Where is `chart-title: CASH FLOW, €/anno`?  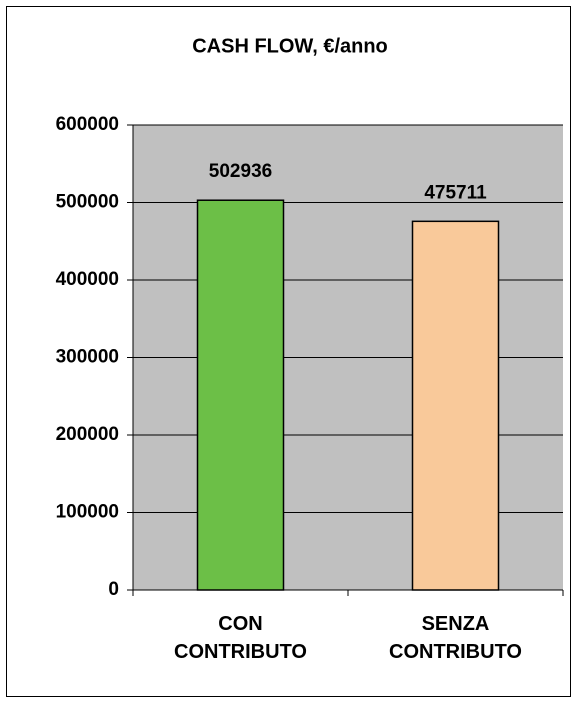 chart-title: CASH FLOW, €/anno is located at coordinates (290, 46).